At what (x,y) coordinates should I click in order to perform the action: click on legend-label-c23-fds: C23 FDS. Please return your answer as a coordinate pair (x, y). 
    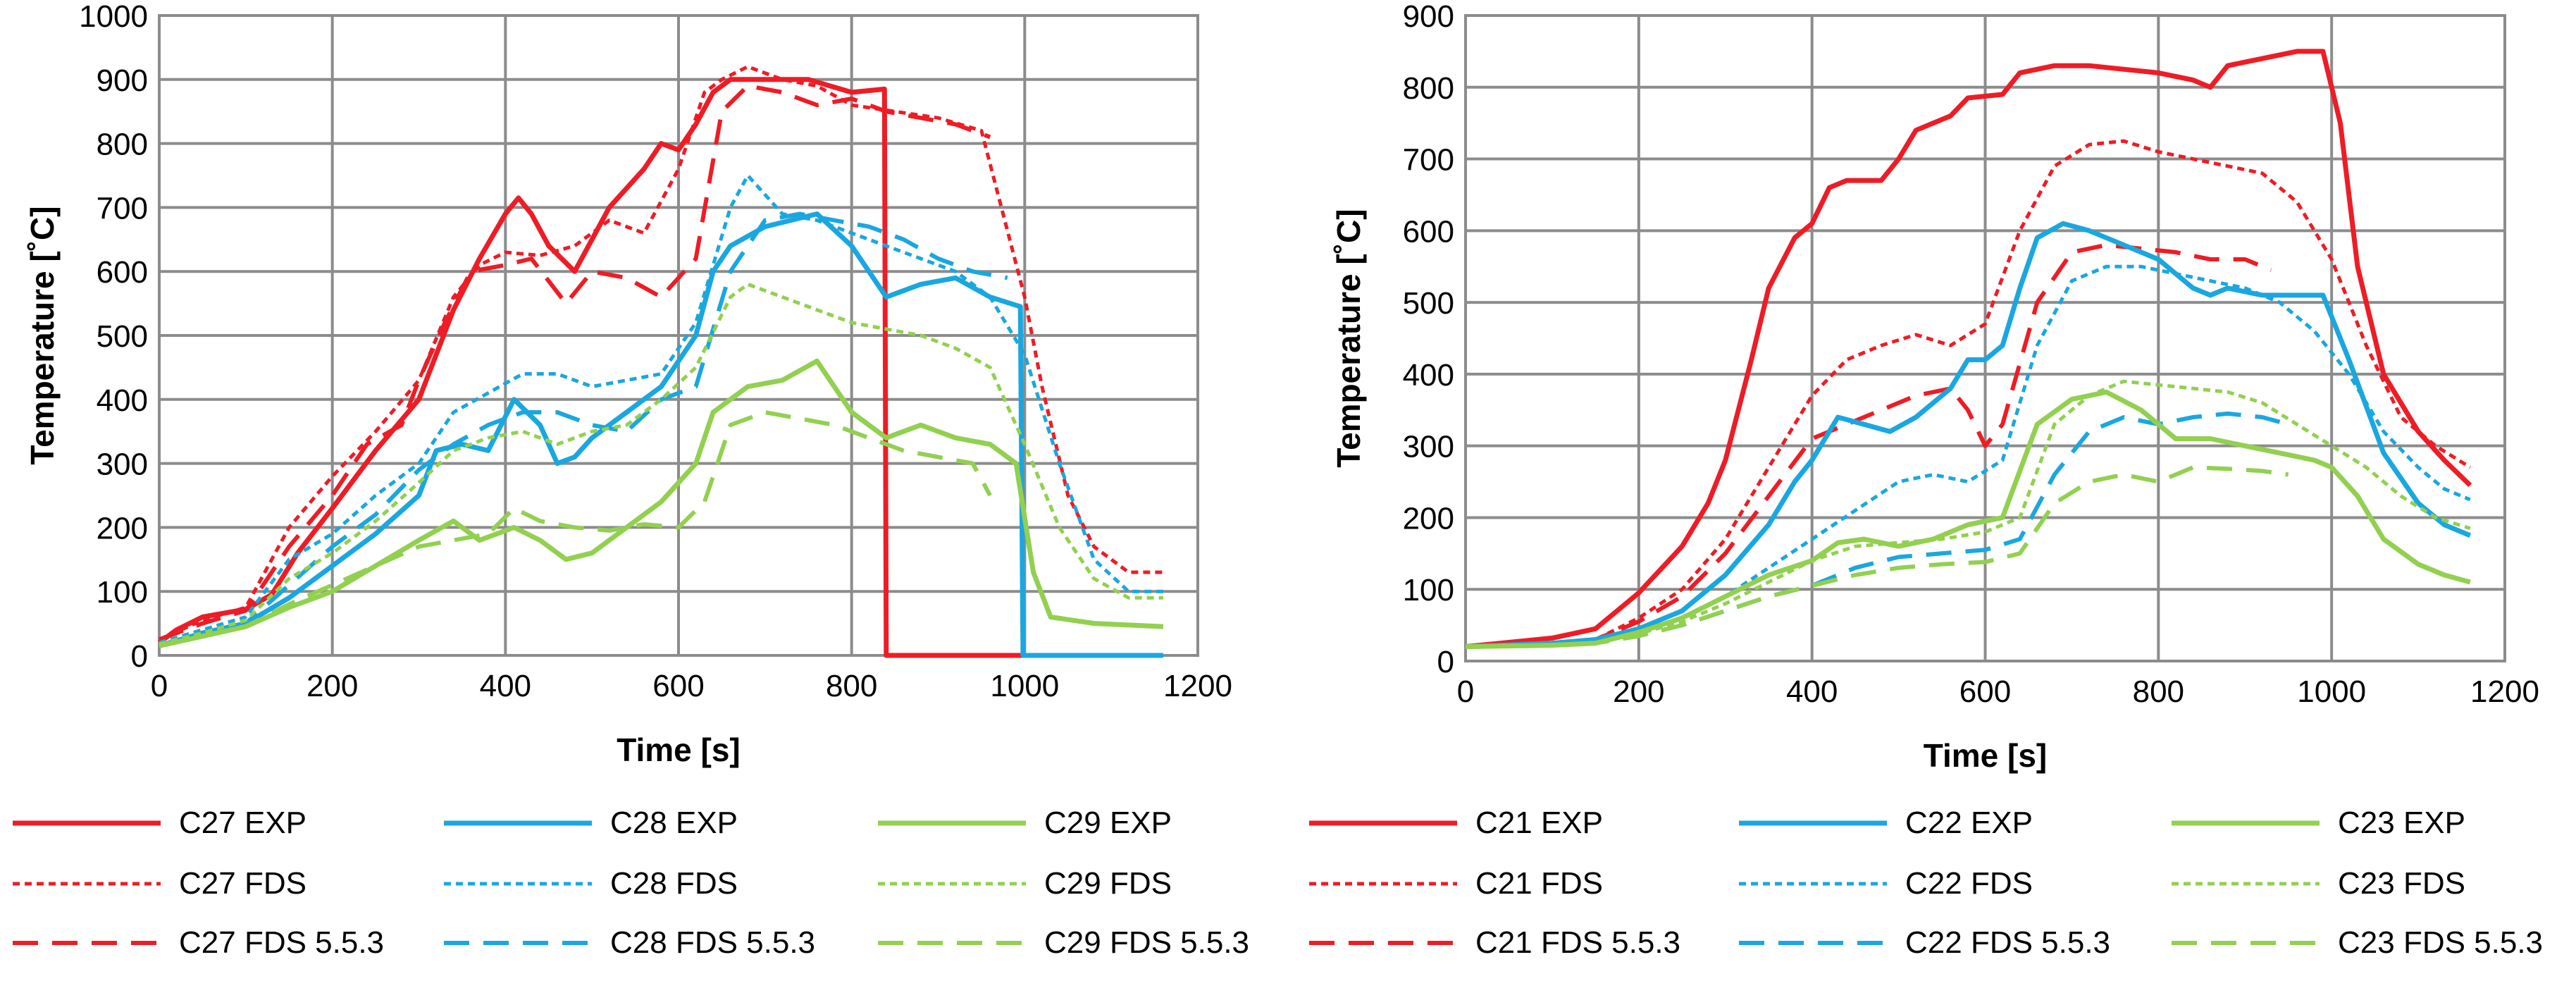
    Looking at the image, I should click on (2401, 884).